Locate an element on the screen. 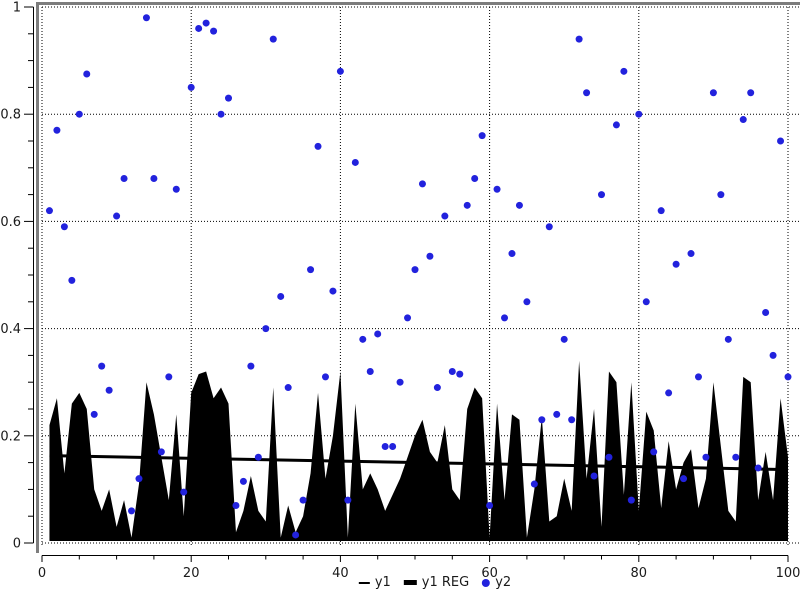 The image size is (800, 600). legend-item-y2: y2 is located at coordinates (496, 582).